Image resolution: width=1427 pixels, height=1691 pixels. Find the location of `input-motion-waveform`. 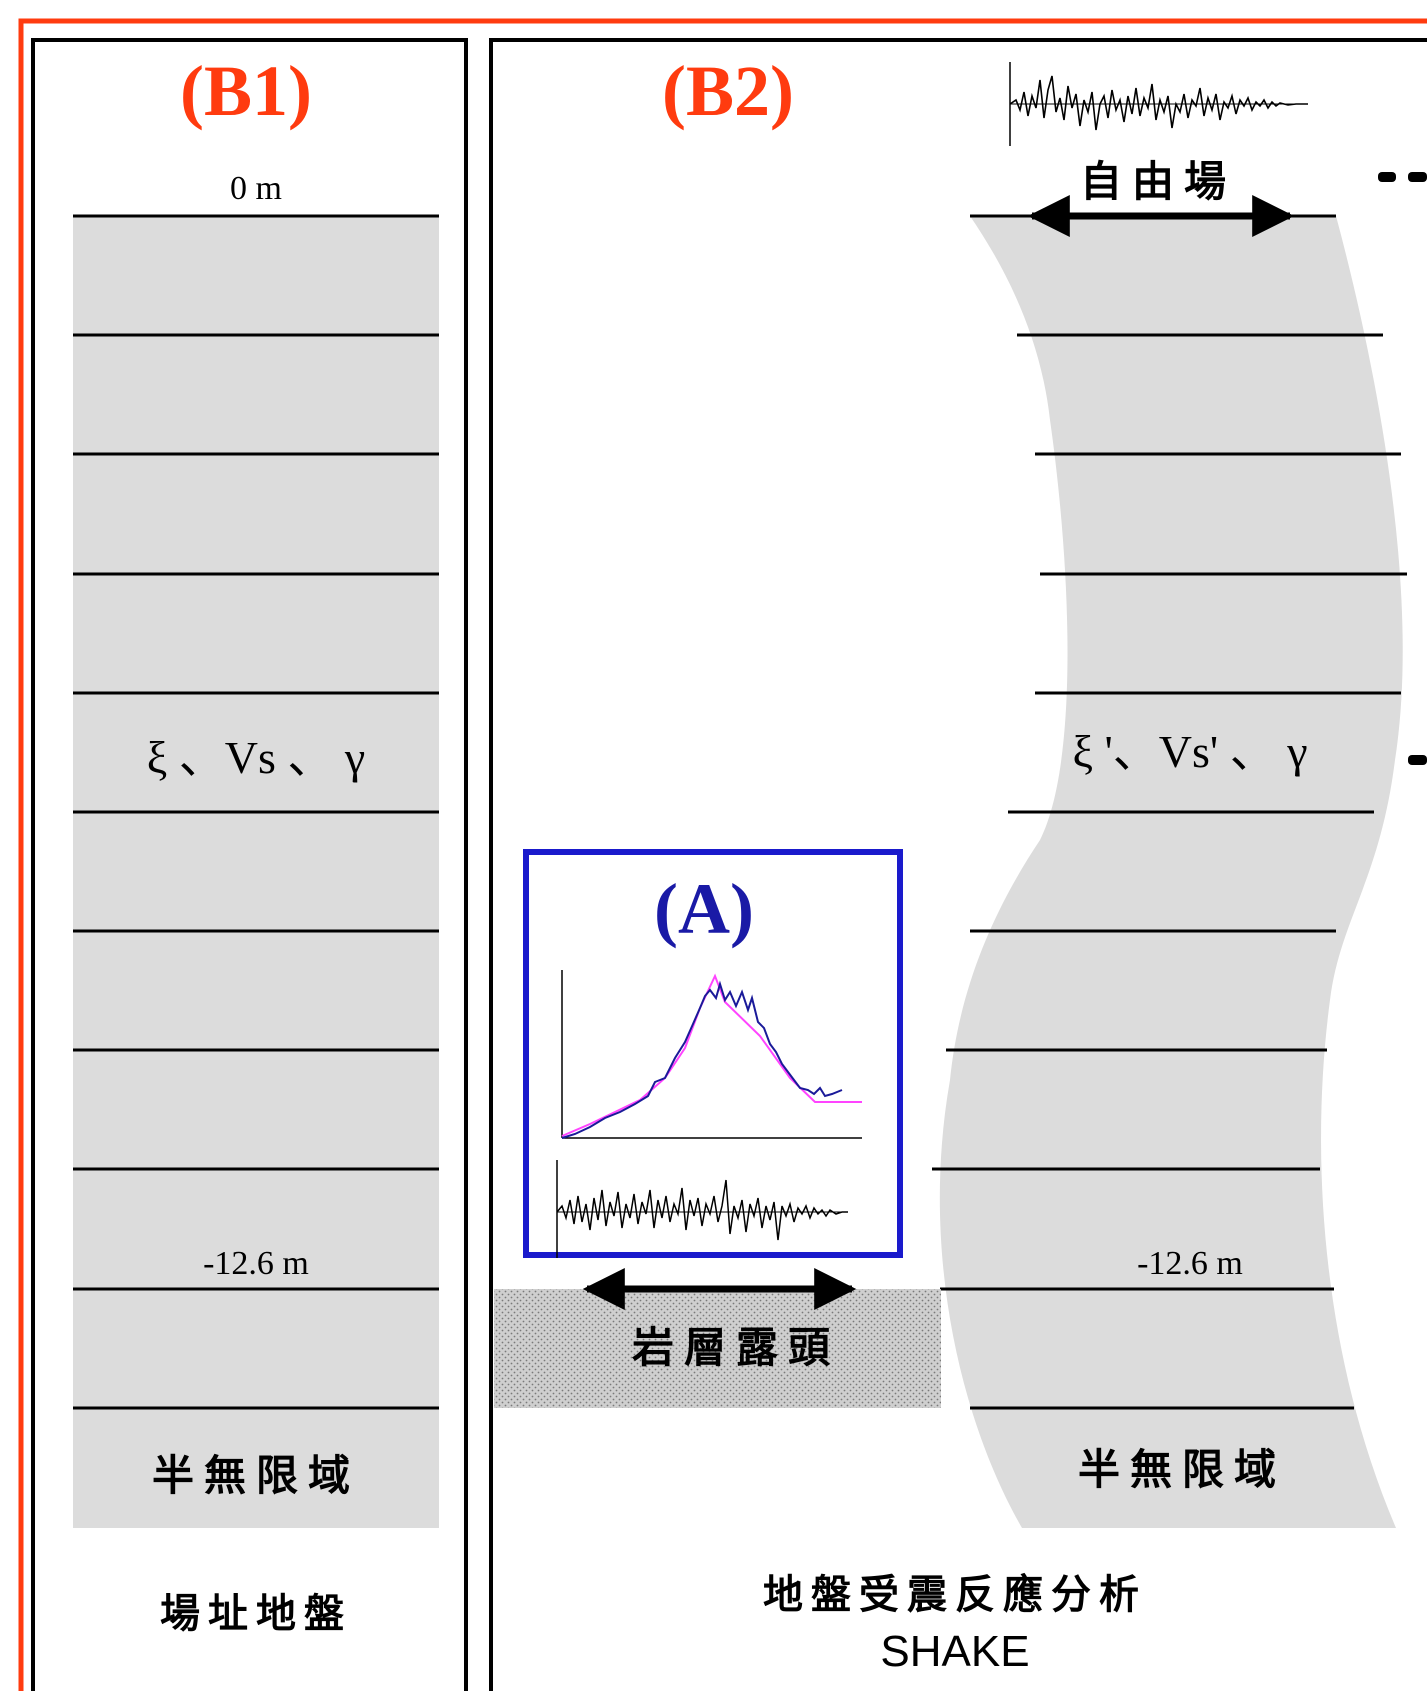

input-motion-waveform is located at coordinates (702, 1209).